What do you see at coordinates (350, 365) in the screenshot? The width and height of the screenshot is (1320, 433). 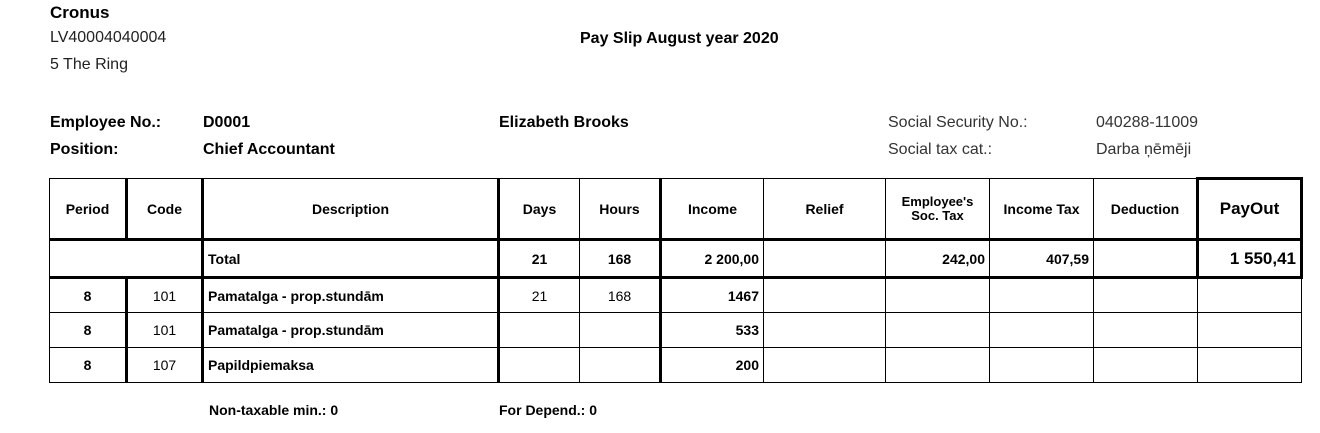 I see `row-description: Papildpiemaksa` at bounding box center [350, 365].